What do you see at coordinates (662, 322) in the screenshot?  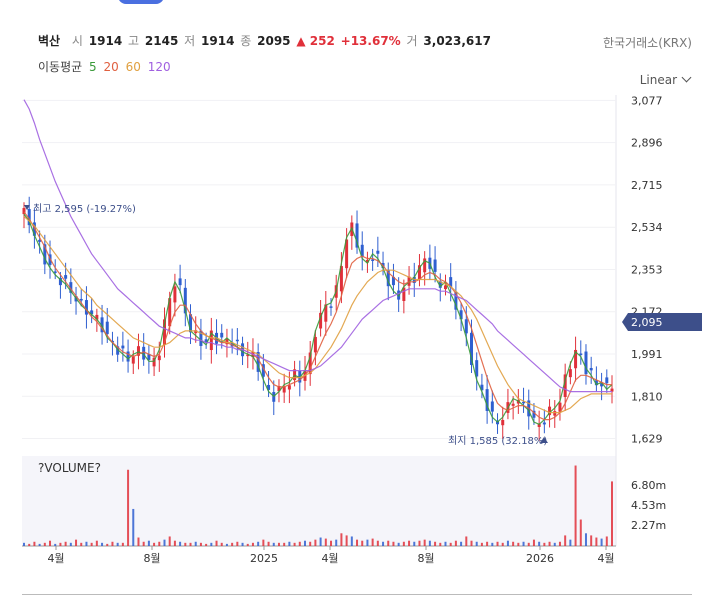 I see `last-price-tag-shape` at bounding box center [662, 322].